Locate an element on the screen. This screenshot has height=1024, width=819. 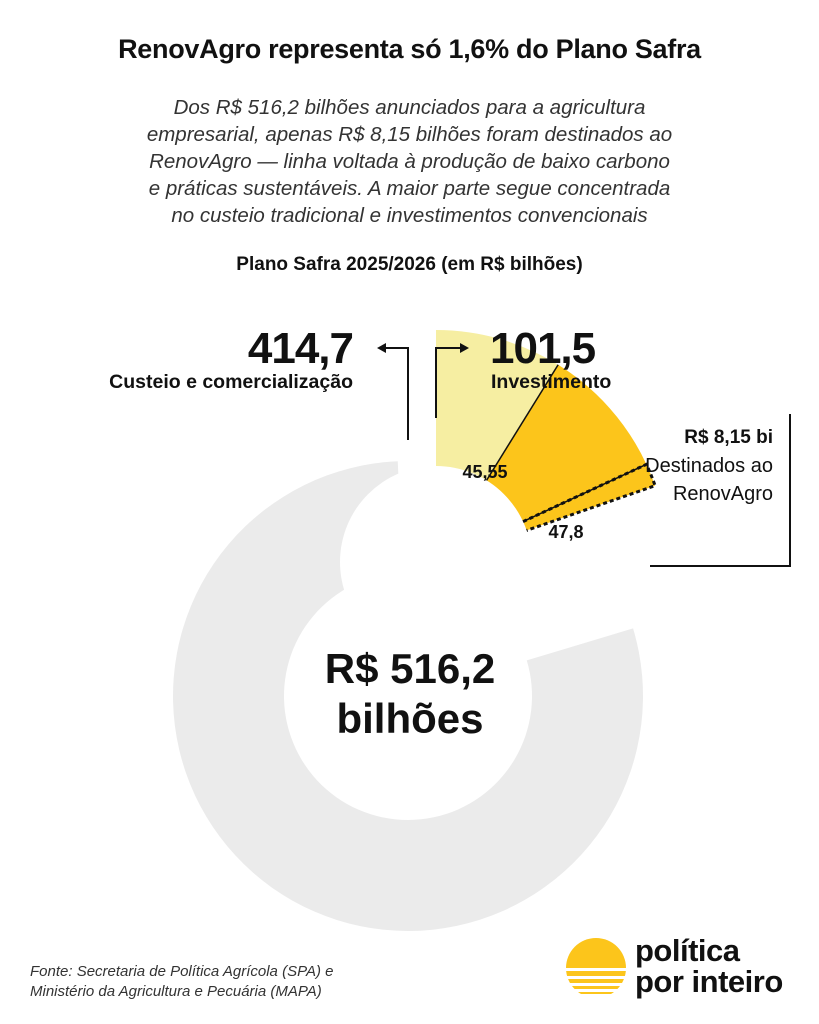
investimento-value: 101,5 is located at coordinates (543, 348).